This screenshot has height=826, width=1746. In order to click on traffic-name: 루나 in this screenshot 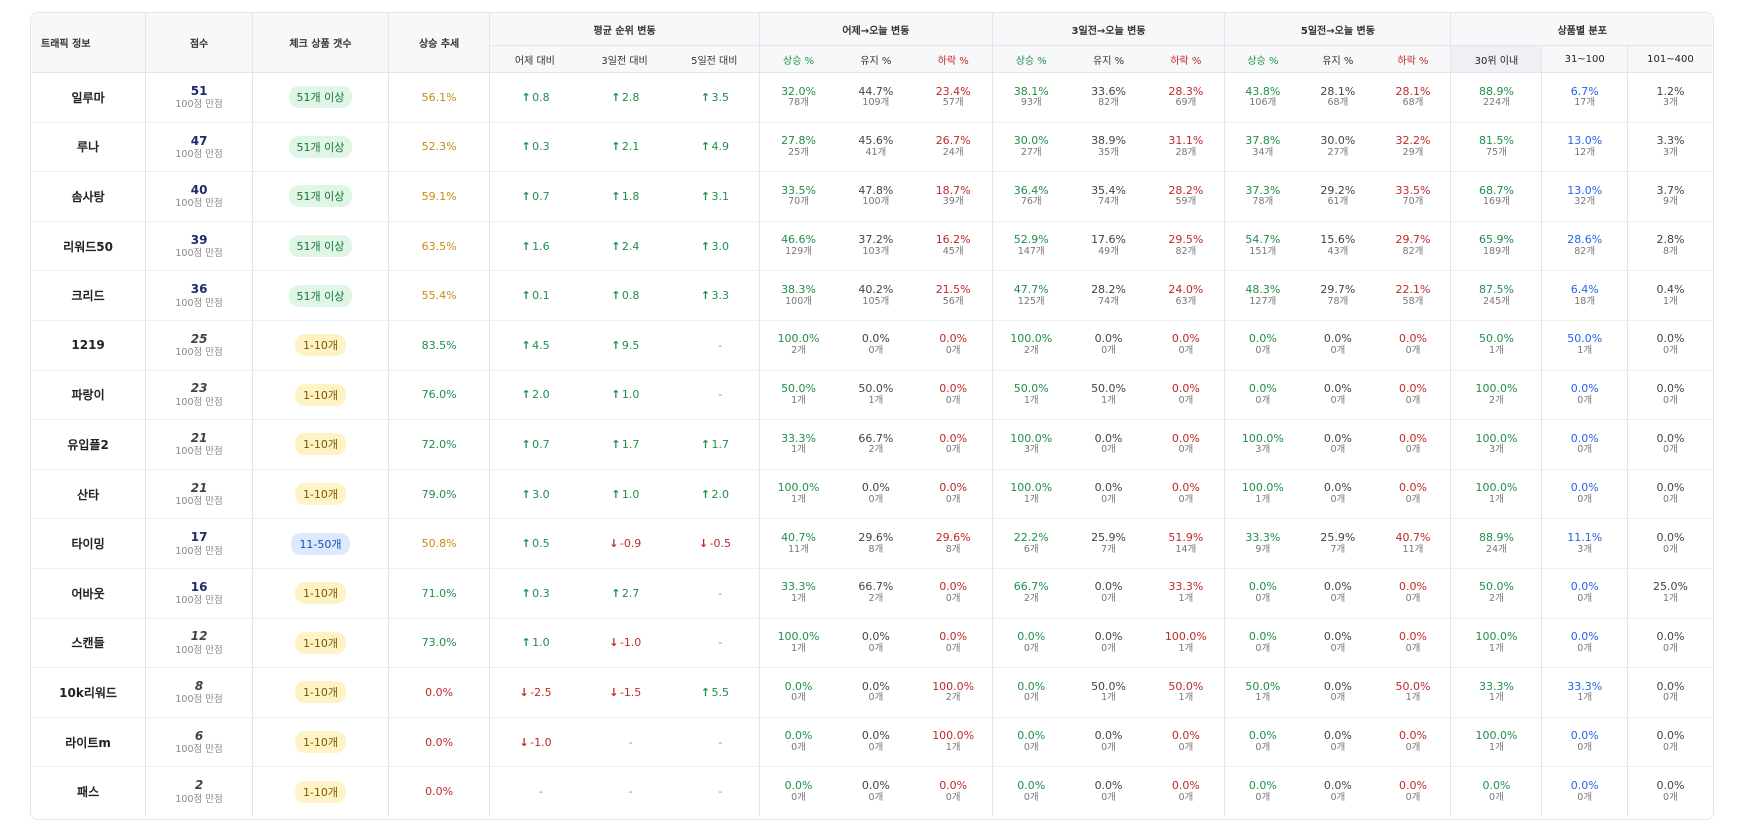, I will do `click(88, 147)`.